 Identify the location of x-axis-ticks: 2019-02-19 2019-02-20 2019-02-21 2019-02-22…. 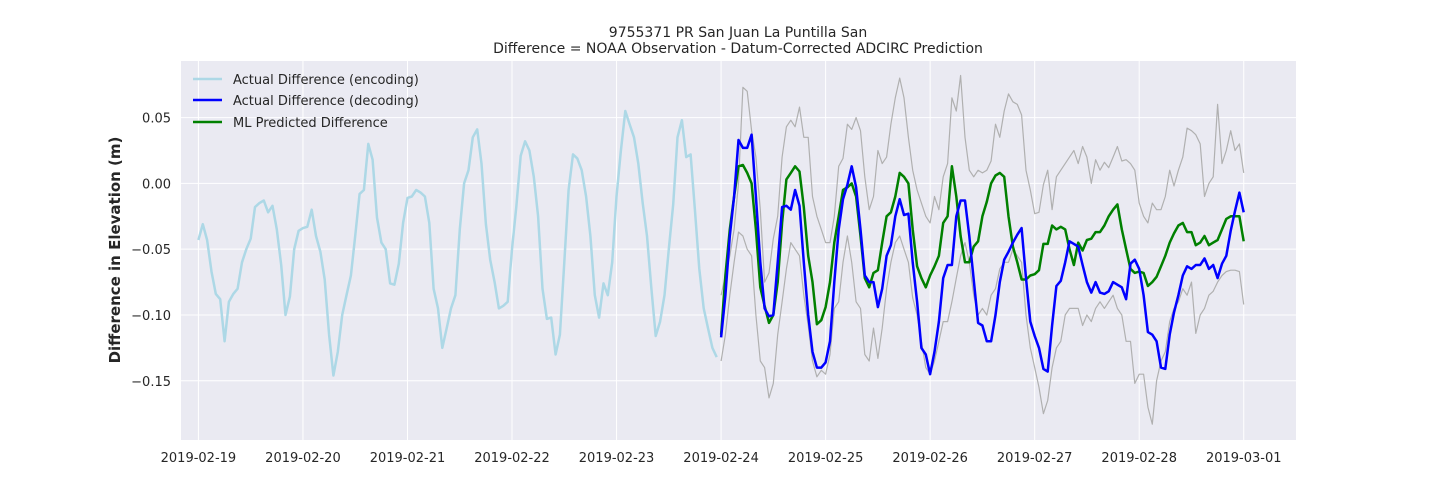
(721, 458).